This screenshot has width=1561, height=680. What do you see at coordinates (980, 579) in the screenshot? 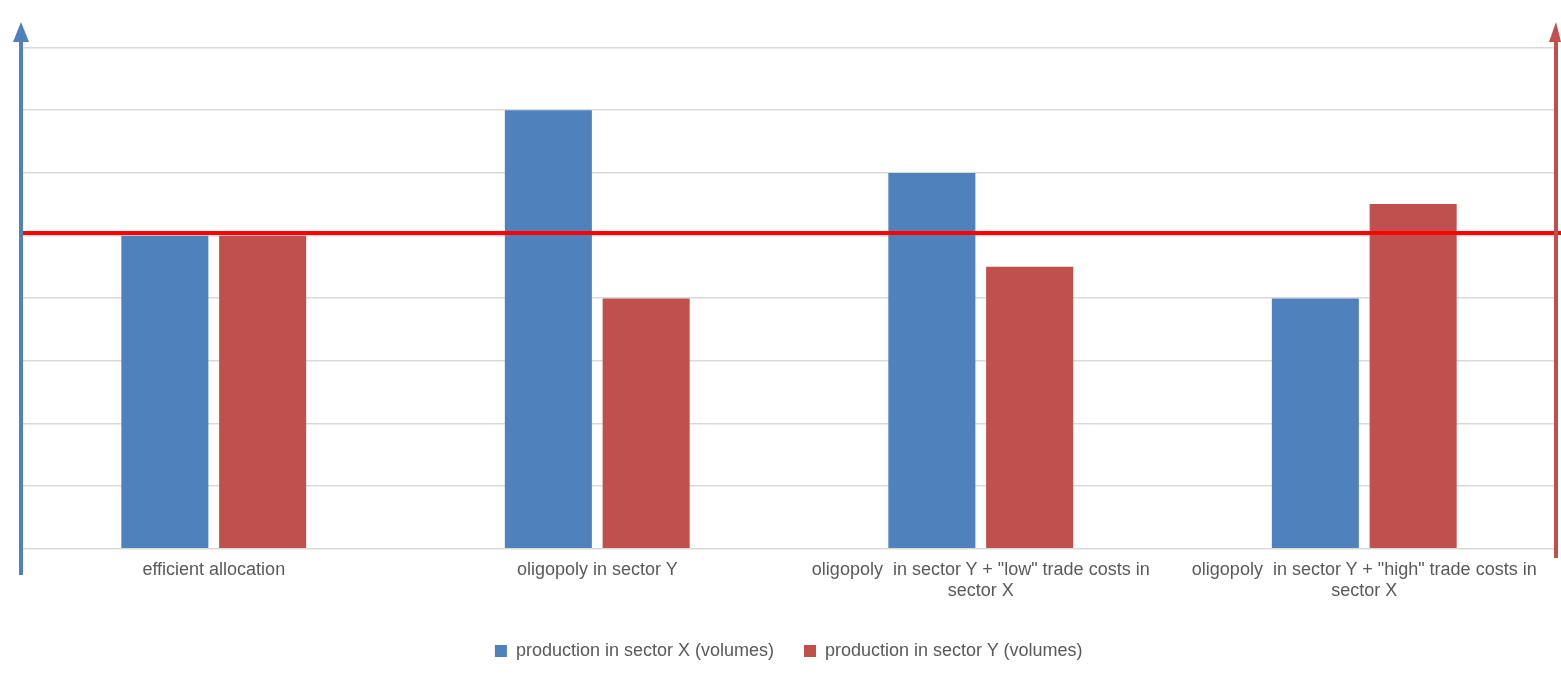
I see `x-tick-label: oligopoly in sector Y + "low" trade costs in sector X` at bounding box center [980, 579].